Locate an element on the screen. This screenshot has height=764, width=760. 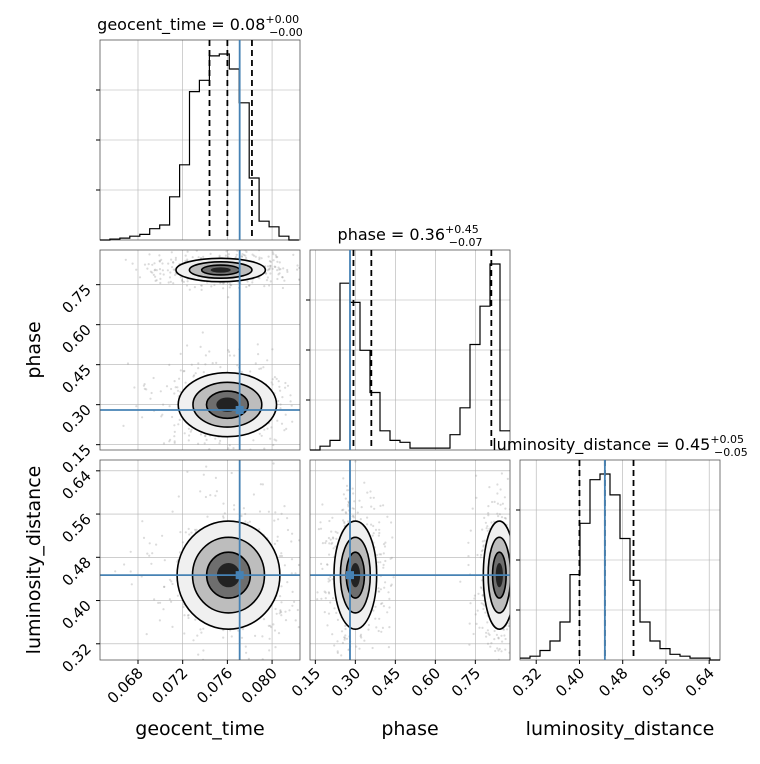
title-minus: −0.00 is located at coordinates (286, 32).